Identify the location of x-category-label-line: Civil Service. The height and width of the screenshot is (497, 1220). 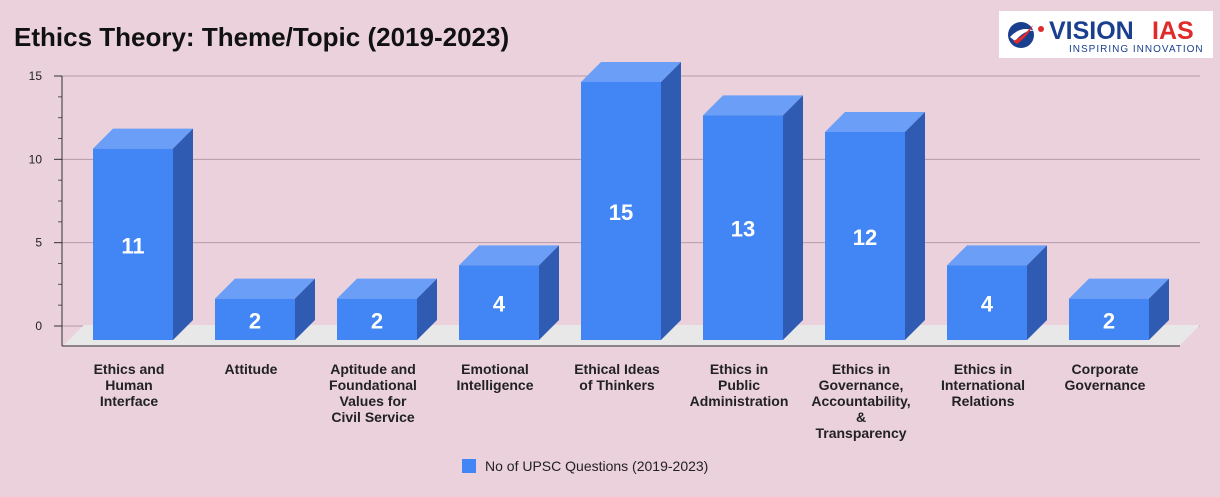
(372, 417).